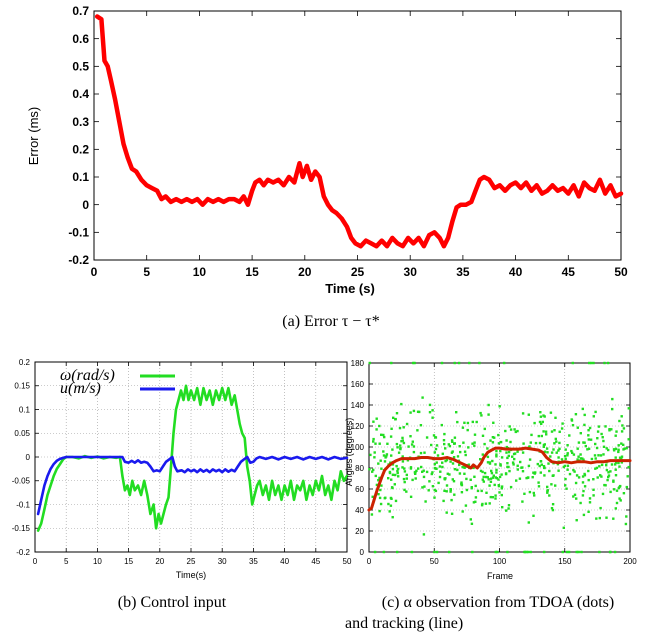  What do you see at coordinates (22, 433) in the screenshot?
I see `y-tick-label: 0.05` at bounding box center [22, 433].